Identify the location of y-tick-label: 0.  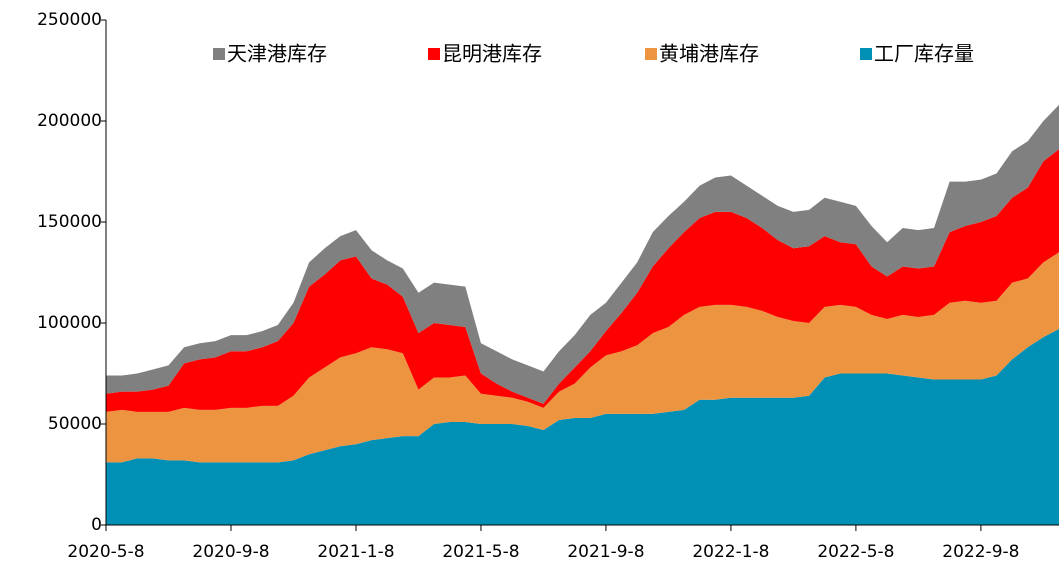
(96, 525).